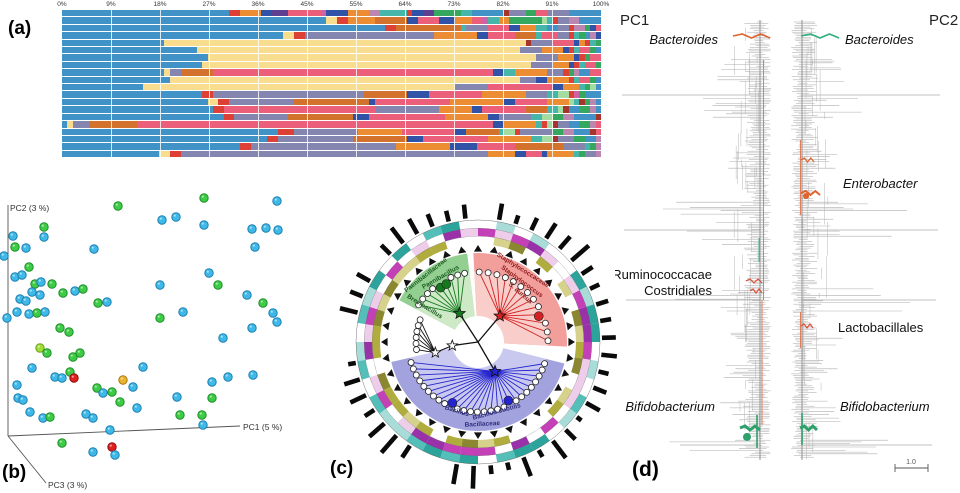  I want to click on pc1-title: PC1, so click(635, 20).